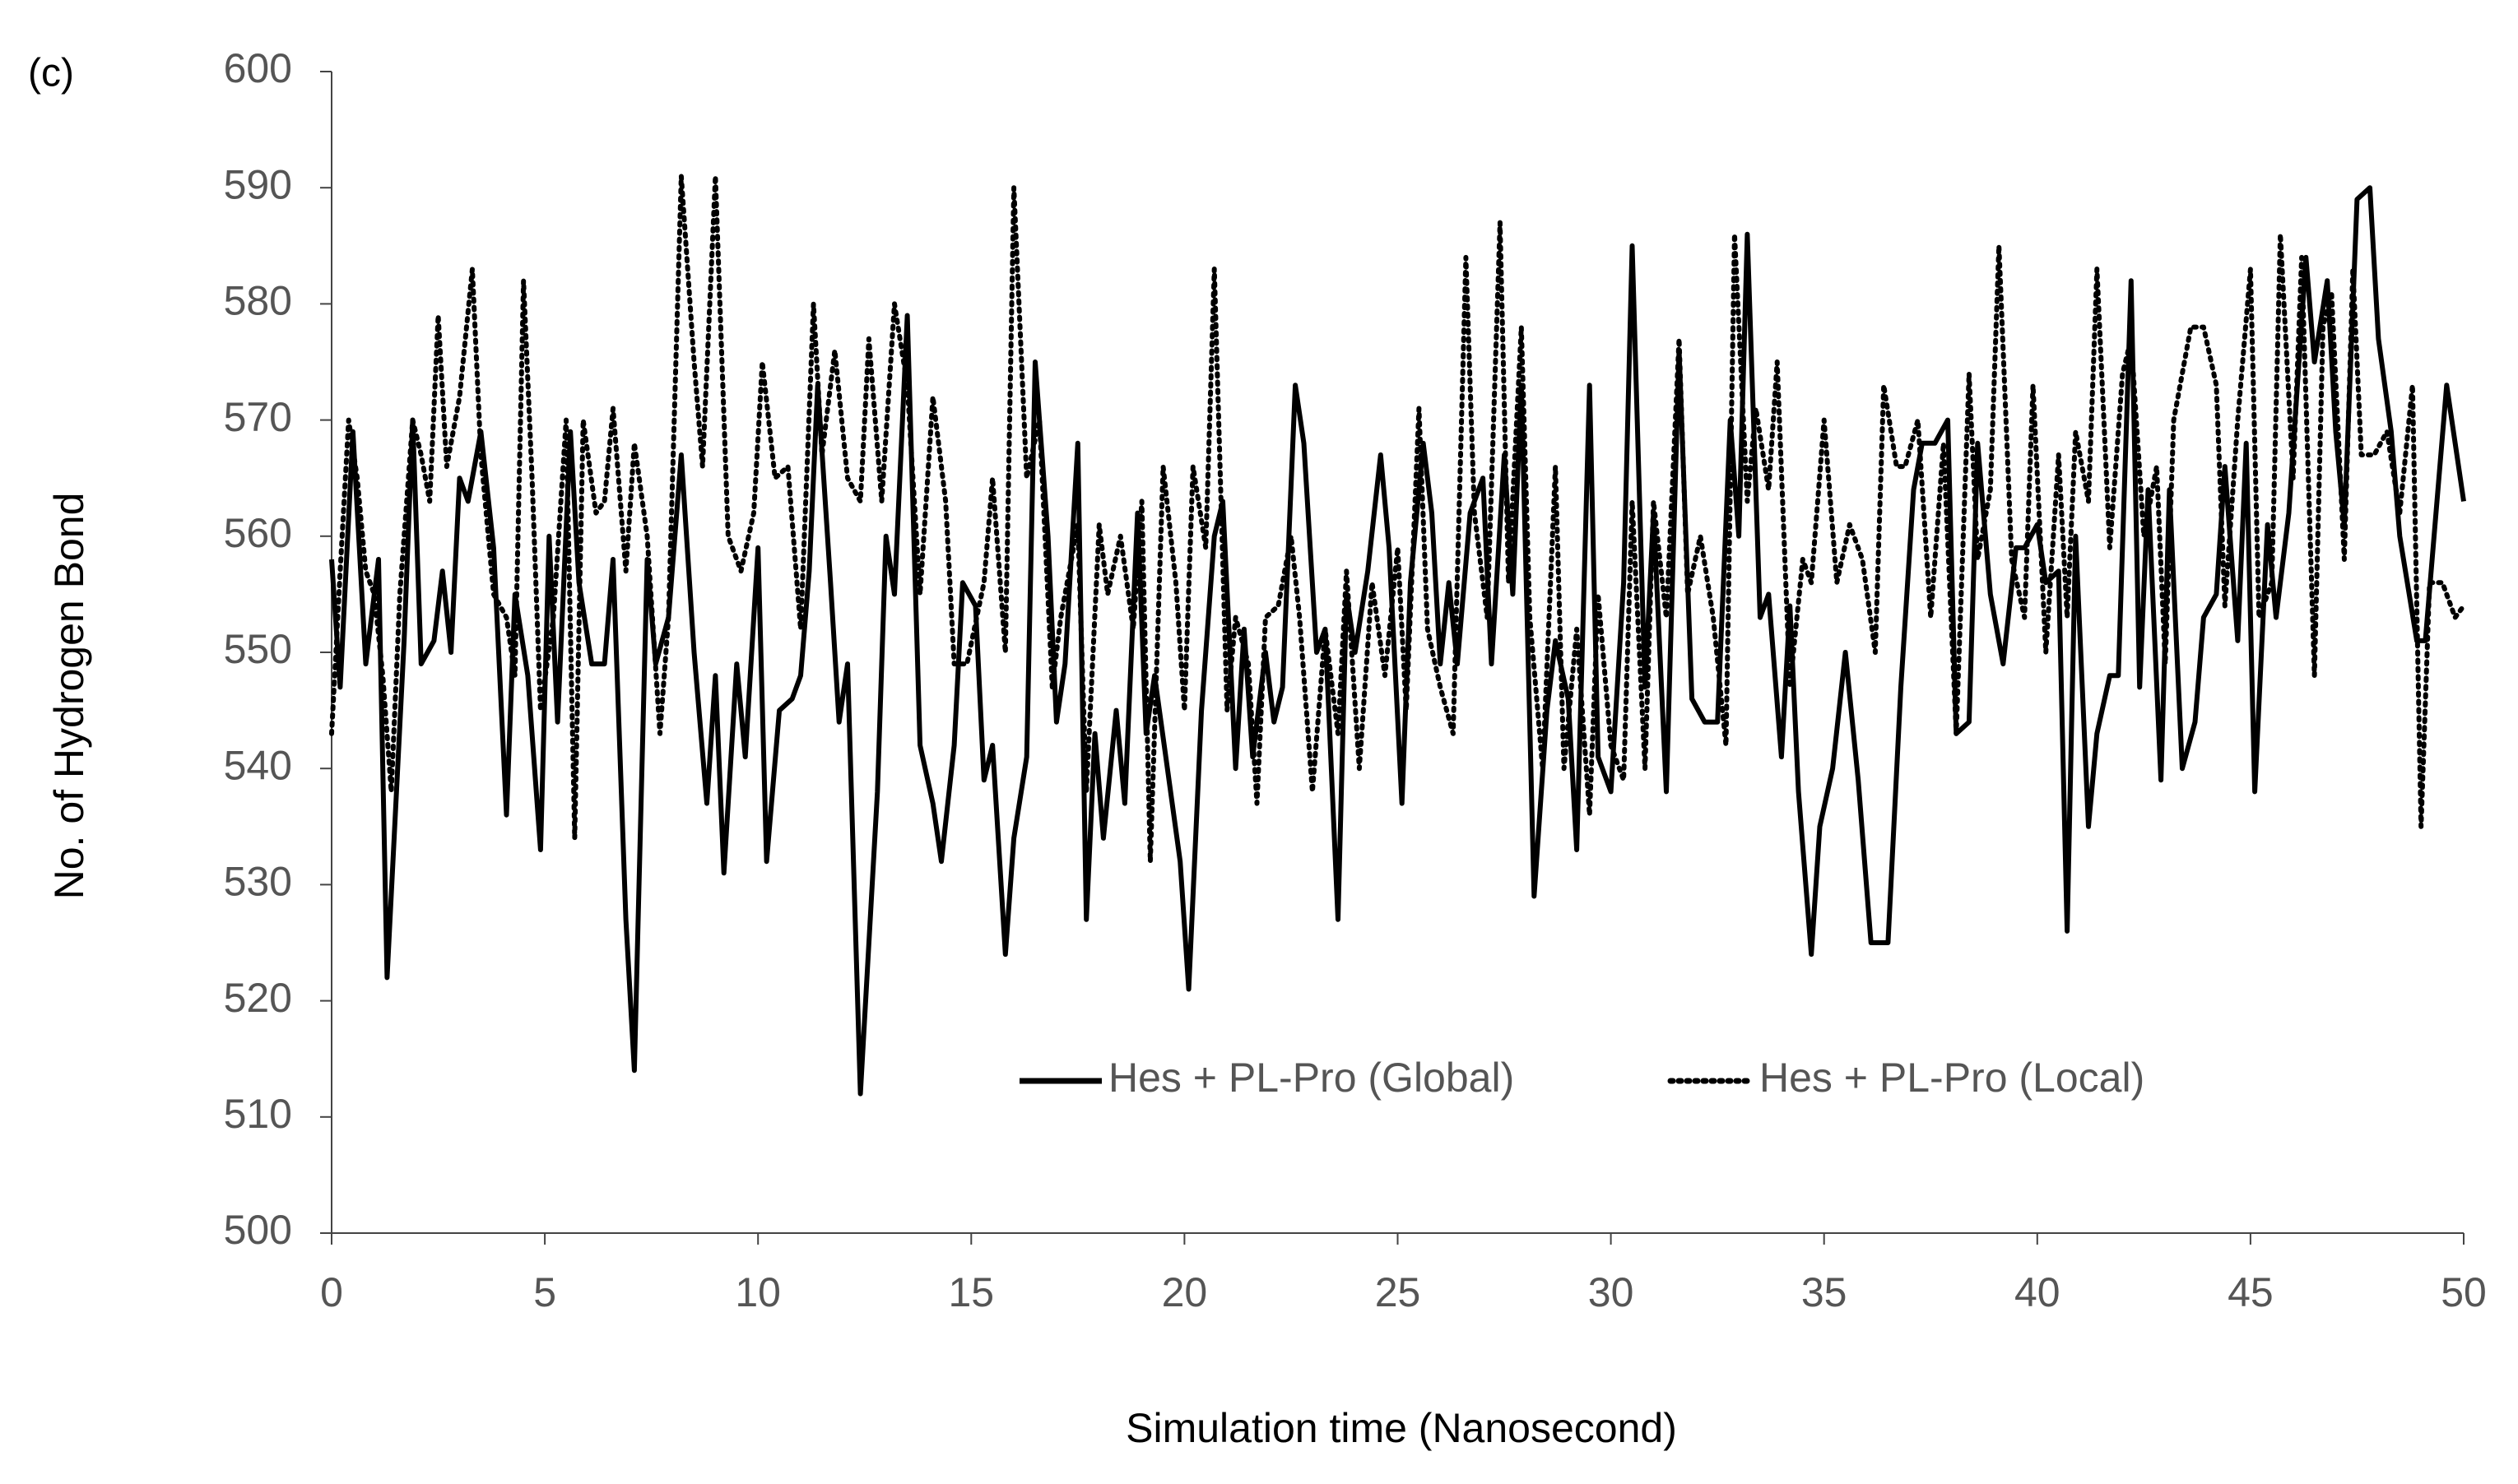 The width and height of the screenshot is (2518, 1484). I want to click on x-axis-title: Simulation time (Nanosecond), so click(1401, 1428).